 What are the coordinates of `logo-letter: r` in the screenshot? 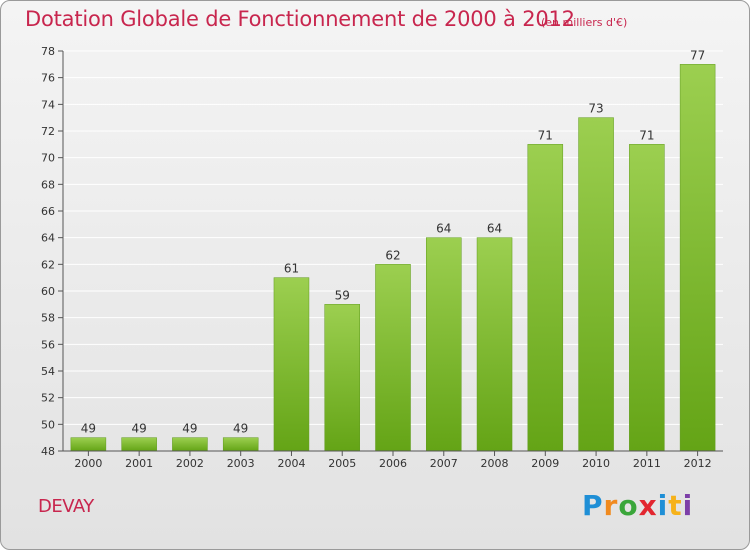 It's located at (611, 505).